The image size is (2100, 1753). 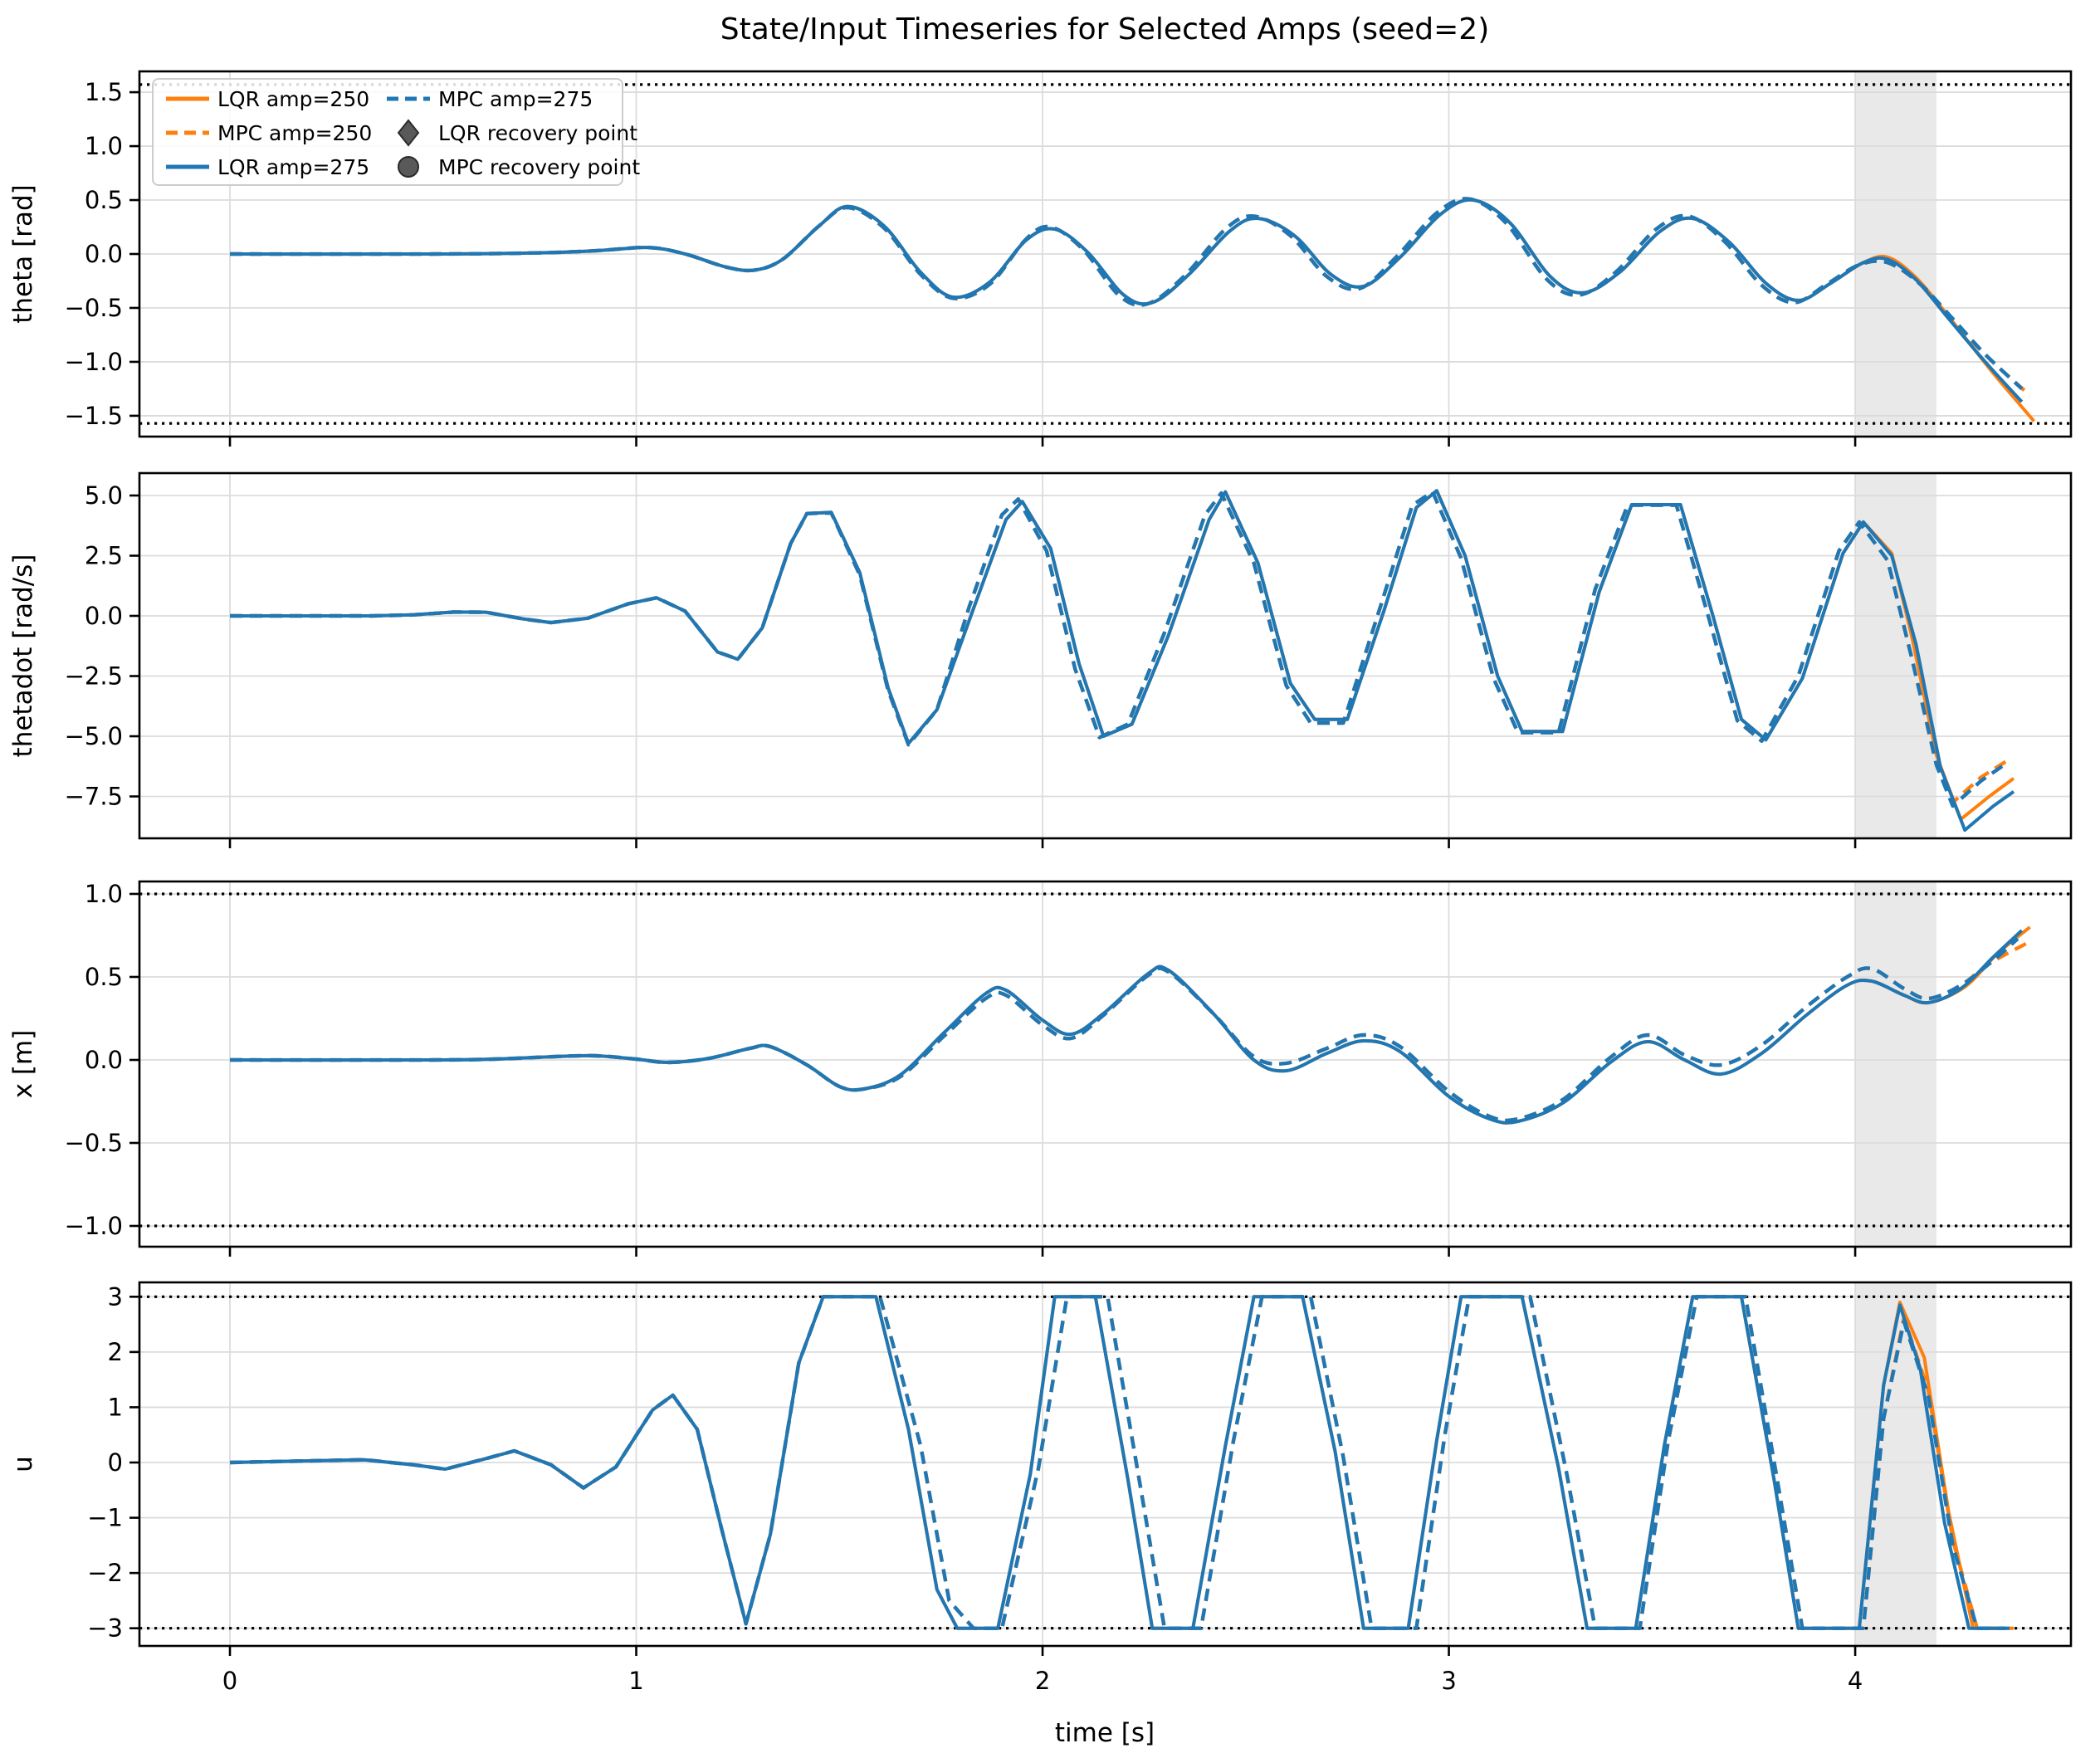 What do you see at coordinates (104, 92) in the screenshot?
I see `y-tick-label: 1.5` at bounding box center [104, 92].